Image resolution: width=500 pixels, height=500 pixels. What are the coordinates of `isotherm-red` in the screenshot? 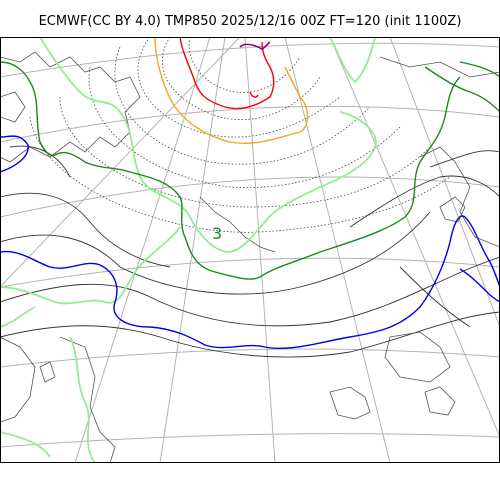 It's located at (227, 73).